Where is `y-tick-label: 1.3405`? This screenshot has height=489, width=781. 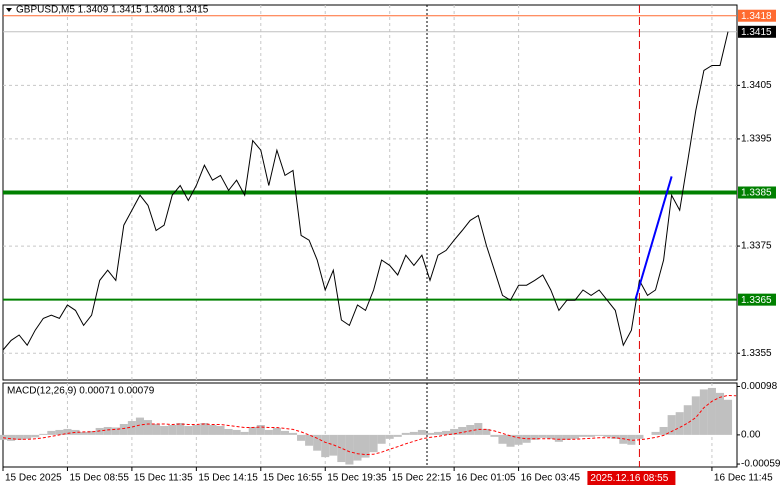 y-tick-label: 1.3405 is located at coordinates (756, 85).